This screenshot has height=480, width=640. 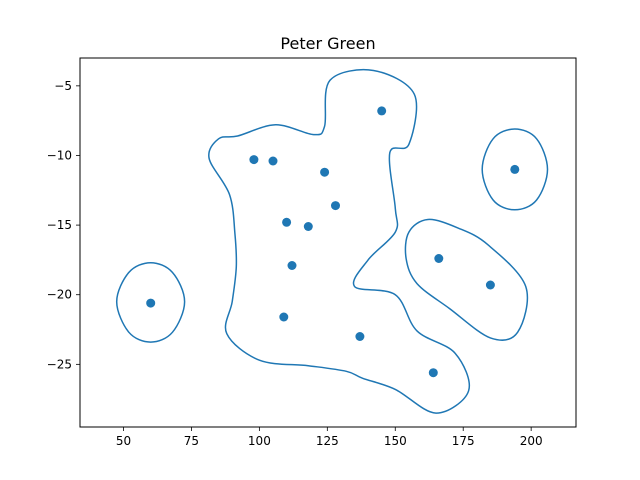 What do you see at coordinates (531, 441) in the screenshot?
I see `x-tick-label: 200` at bounding box center [531, 441].